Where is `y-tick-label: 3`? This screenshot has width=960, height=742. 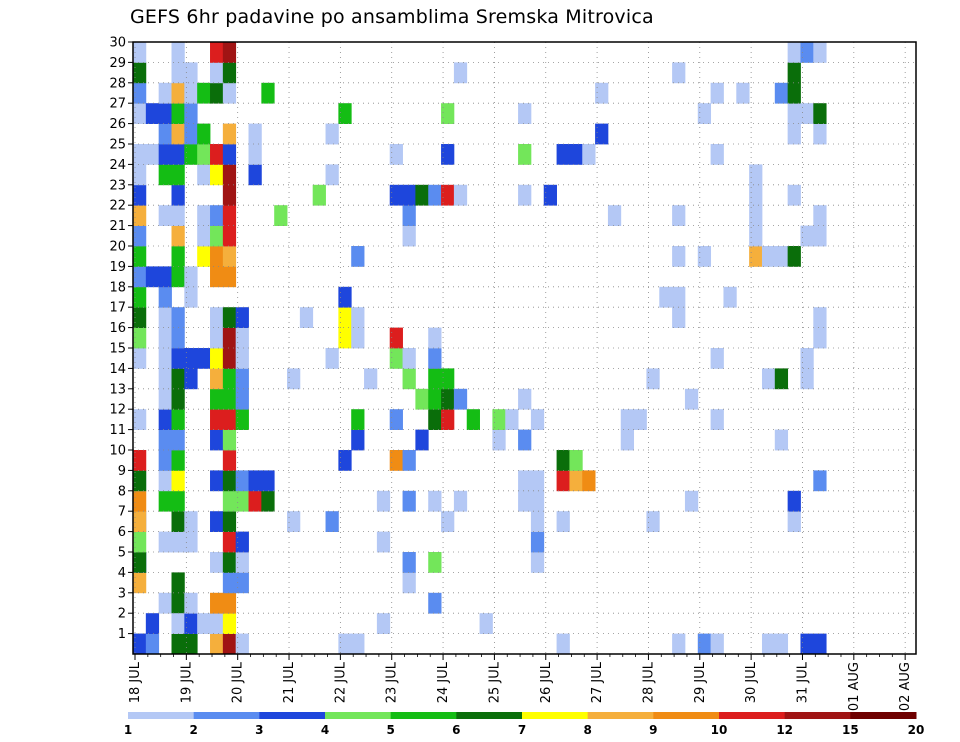 y-tick-label: 3 is located at coordinates (122, 593).